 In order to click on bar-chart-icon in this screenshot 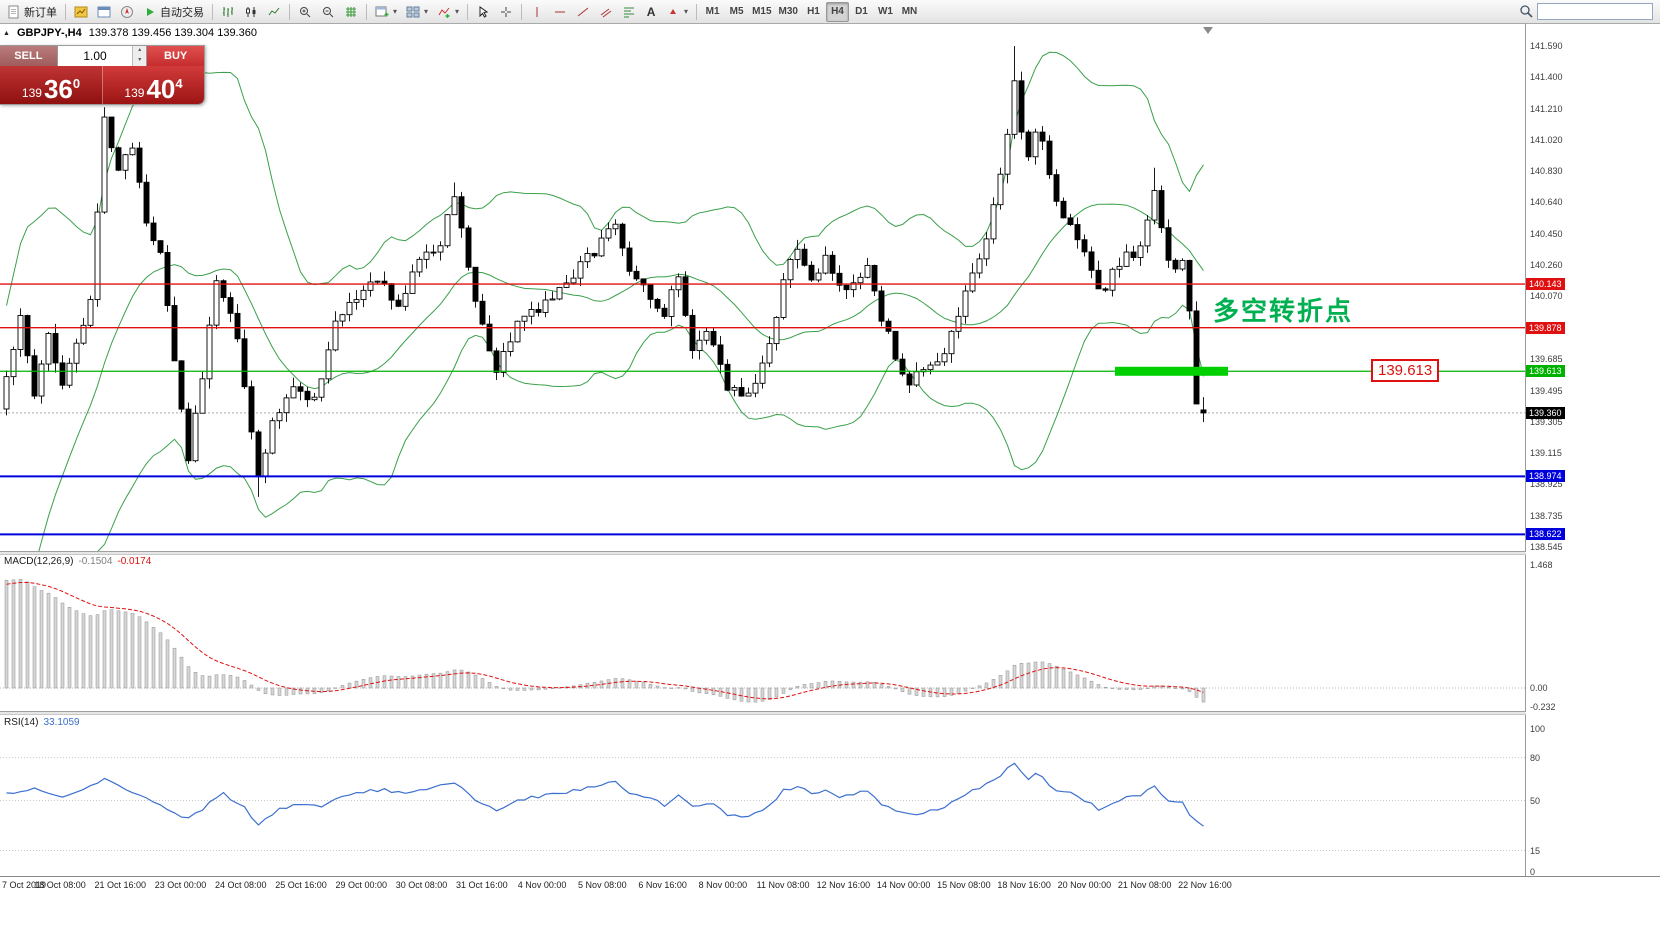, I will do `click(228, 11)`.